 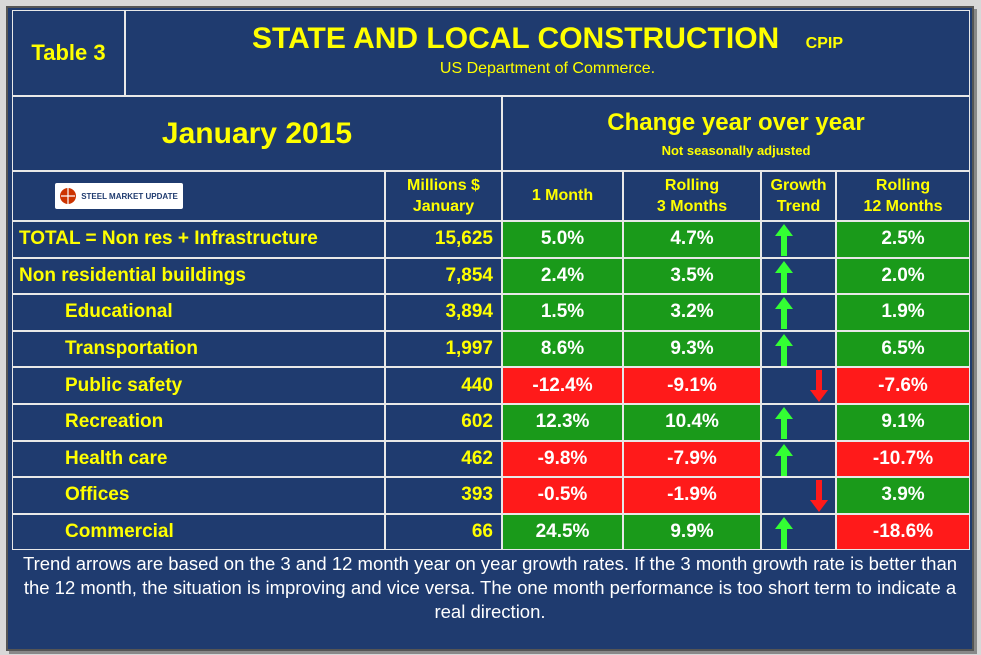 I want to click on source-text: US Department of Commerce., so click(x=547, y=68).